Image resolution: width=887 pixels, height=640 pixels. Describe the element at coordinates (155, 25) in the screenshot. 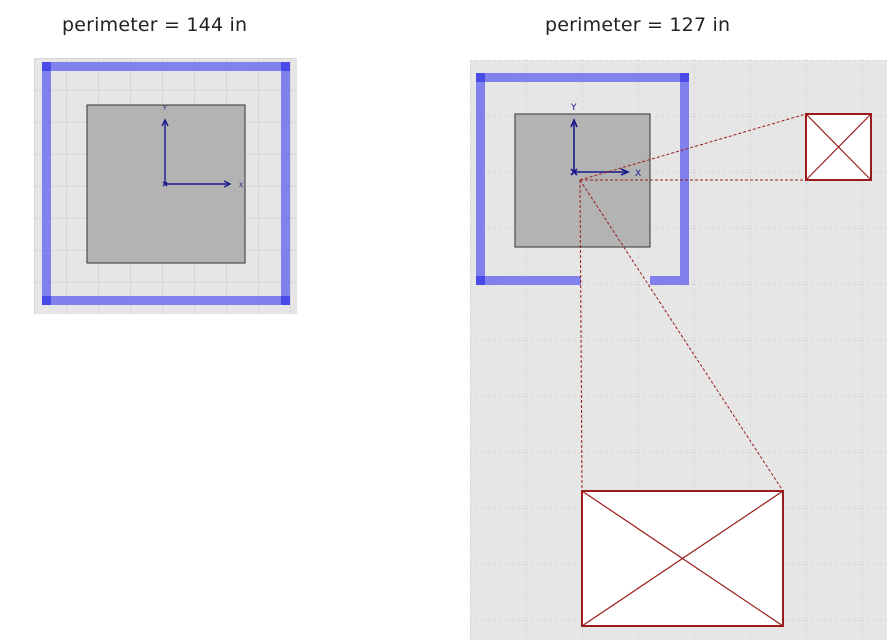

I see `left-perimeter-caption: perimeter = 144 in` at that location.